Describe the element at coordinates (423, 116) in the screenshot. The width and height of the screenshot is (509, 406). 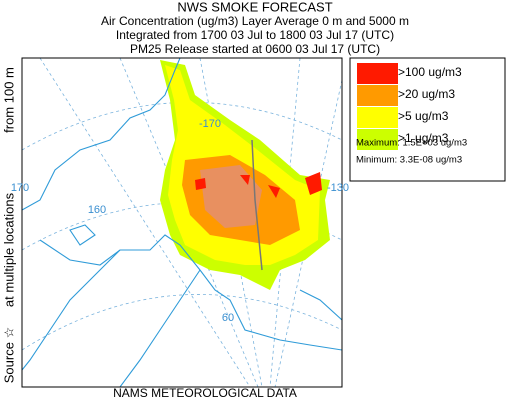
I see `legend-label: >5 ug/m3` at that location.